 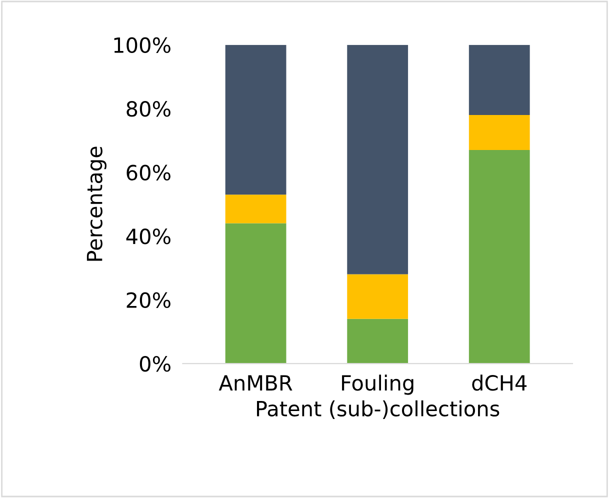 I want to click on y-tick-label: 20%, so click(x=148, y=300).